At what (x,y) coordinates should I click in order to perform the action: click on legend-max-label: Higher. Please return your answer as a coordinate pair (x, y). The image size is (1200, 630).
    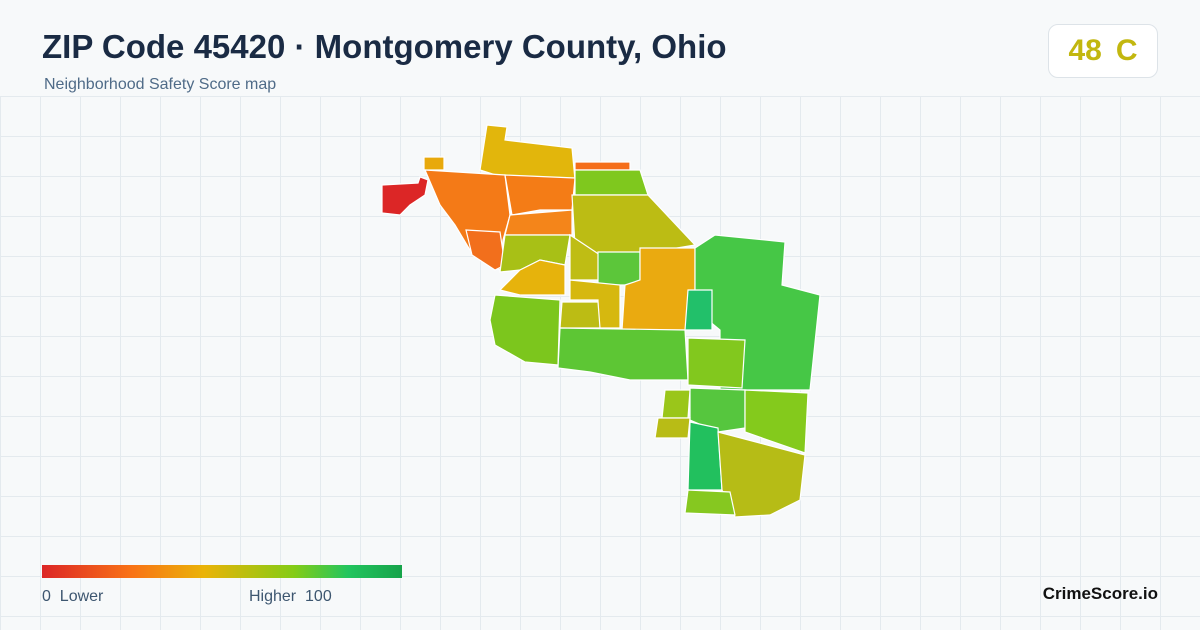
    Looking at the image, I should click on (273, 596).